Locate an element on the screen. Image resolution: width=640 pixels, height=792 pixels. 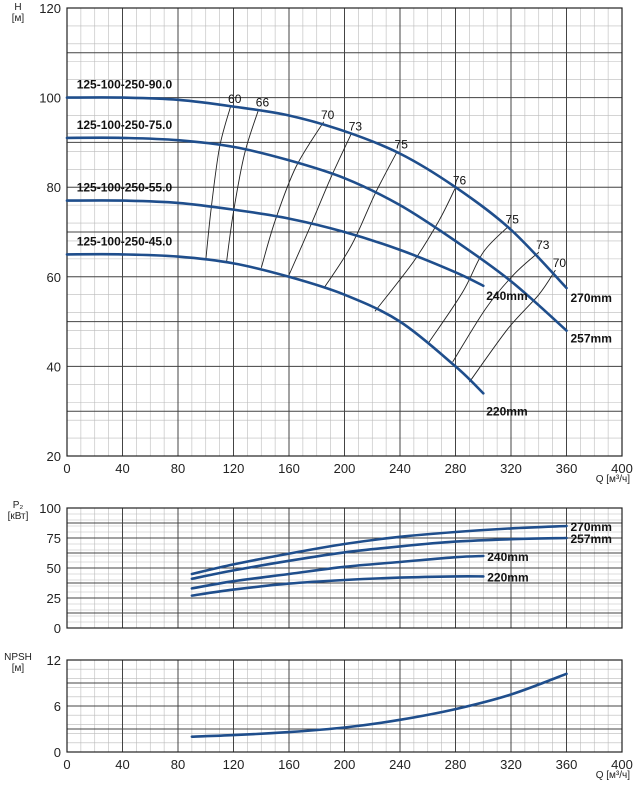
series-curve-270mm is located at coordinates (379, 550).